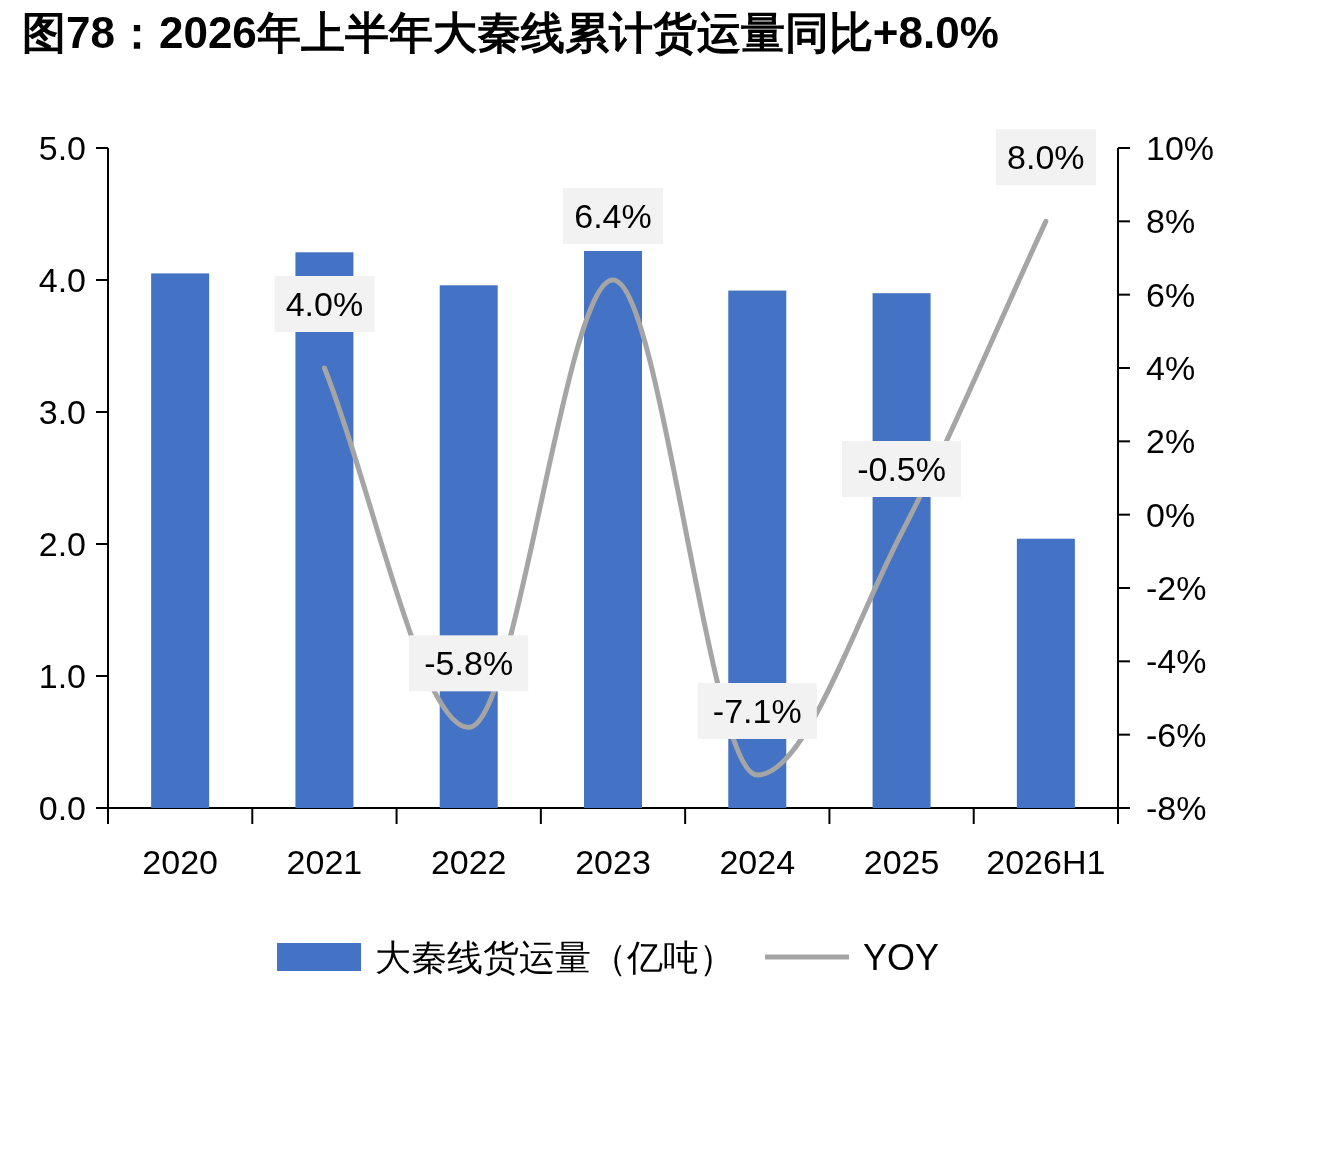 The height and width of the screenshot is (1165, 1322). What do you see at coordinates (1171, 514) in the screenshot?
I see `y2-tick-label: 0%` at bounding box center [1171, 514].